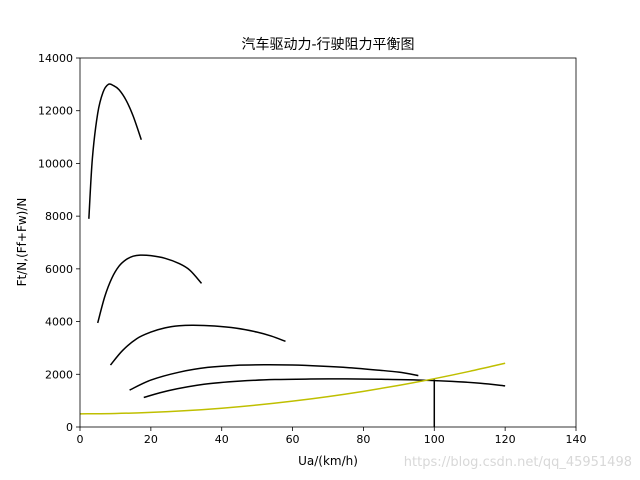  What do you see at coordinates (55, 111) in the screenshot?
I see `y-tick-label-6: 12000` at bounding box center [55, 111].